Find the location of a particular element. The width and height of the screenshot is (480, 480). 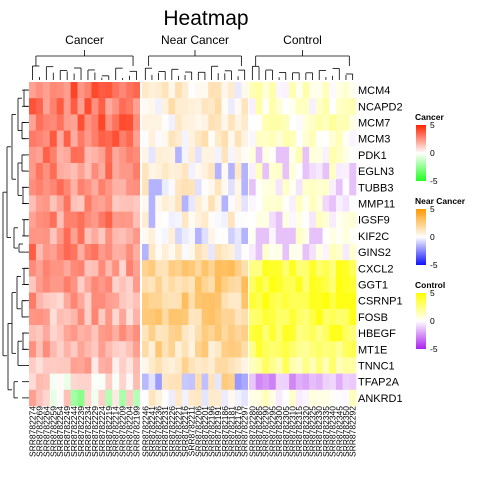

gene-label: PDK1 is located at coordinates (372, 156).